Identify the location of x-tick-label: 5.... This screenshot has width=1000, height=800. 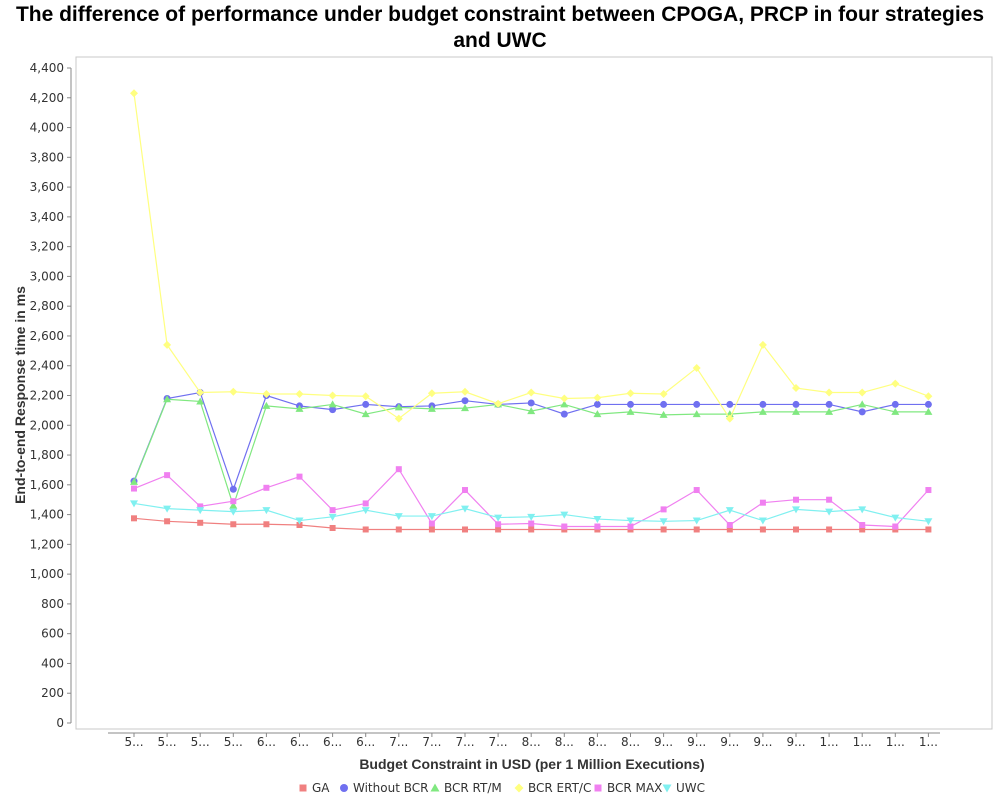
(167, 742).